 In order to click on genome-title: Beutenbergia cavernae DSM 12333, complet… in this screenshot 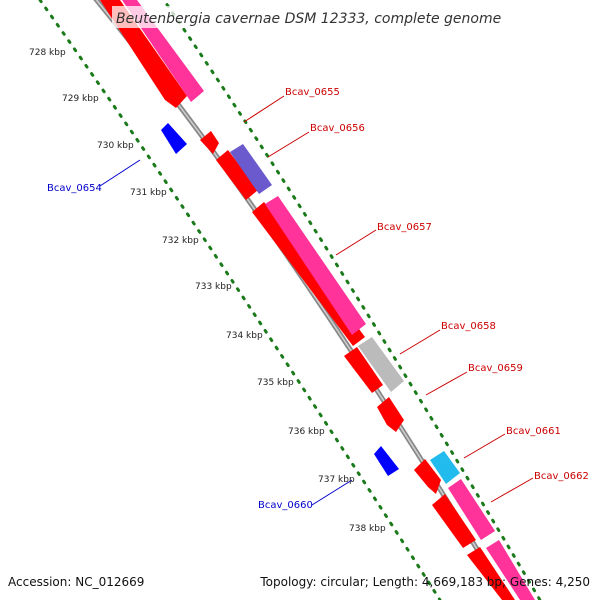, I will do `click(308, 19)`.